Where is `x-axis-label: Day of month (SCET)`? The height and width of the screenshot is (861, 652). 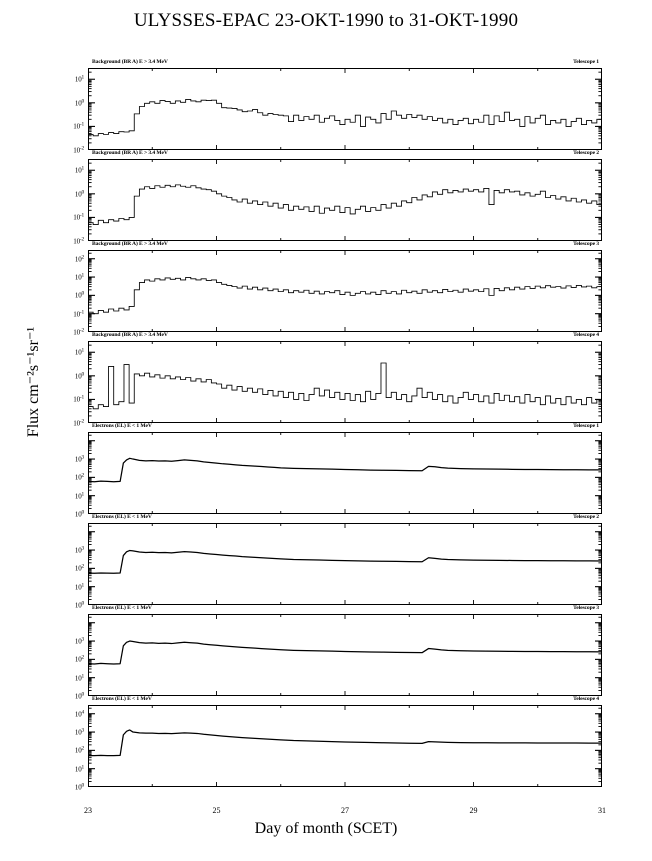 x-axis-label: Day of month (SCET) is located at coordinates (326, 828).